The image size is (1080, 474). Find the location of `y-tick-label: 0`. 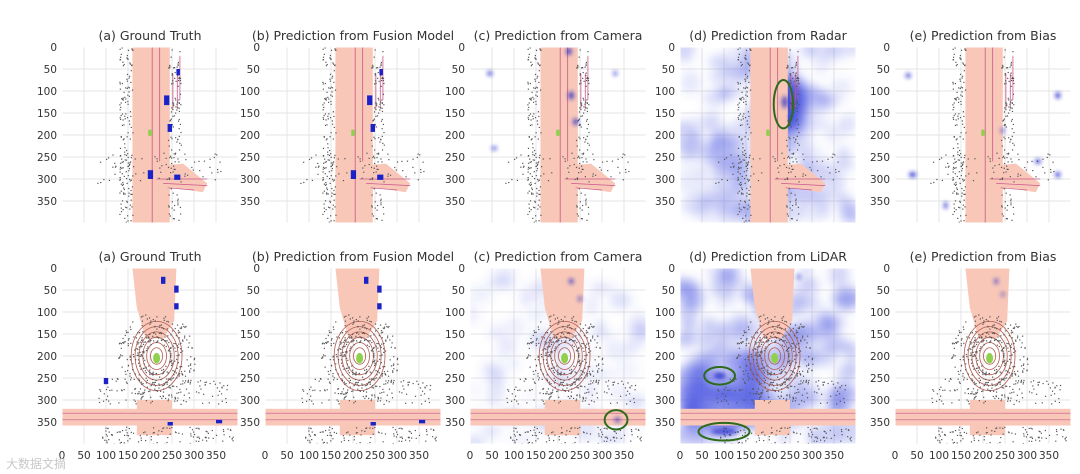

y-tick-label: 0 is located at coordinates (461, 269).